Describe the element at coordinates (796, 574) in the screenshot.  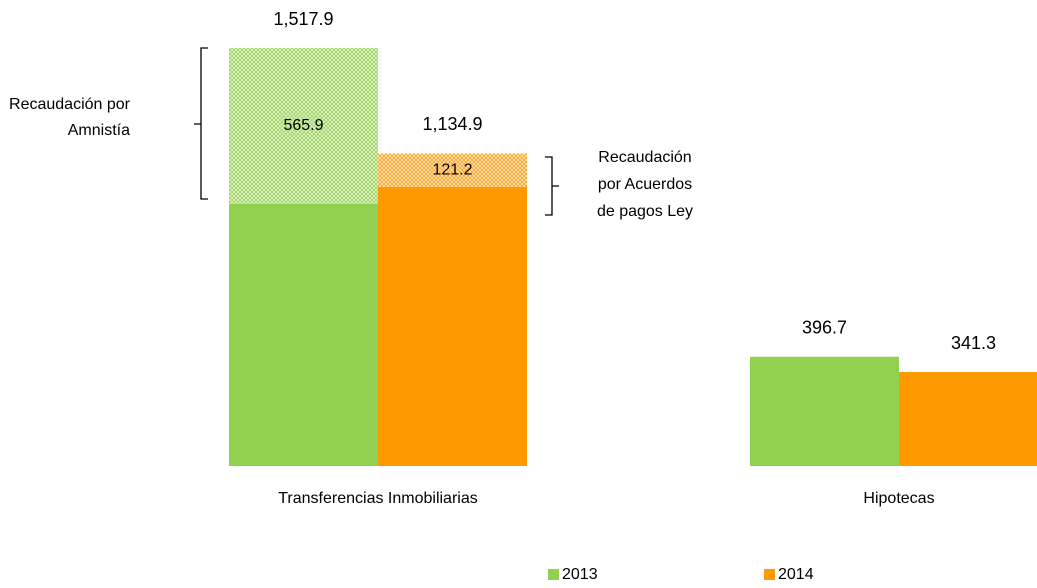
I see `legend-label: 2014` at that location.